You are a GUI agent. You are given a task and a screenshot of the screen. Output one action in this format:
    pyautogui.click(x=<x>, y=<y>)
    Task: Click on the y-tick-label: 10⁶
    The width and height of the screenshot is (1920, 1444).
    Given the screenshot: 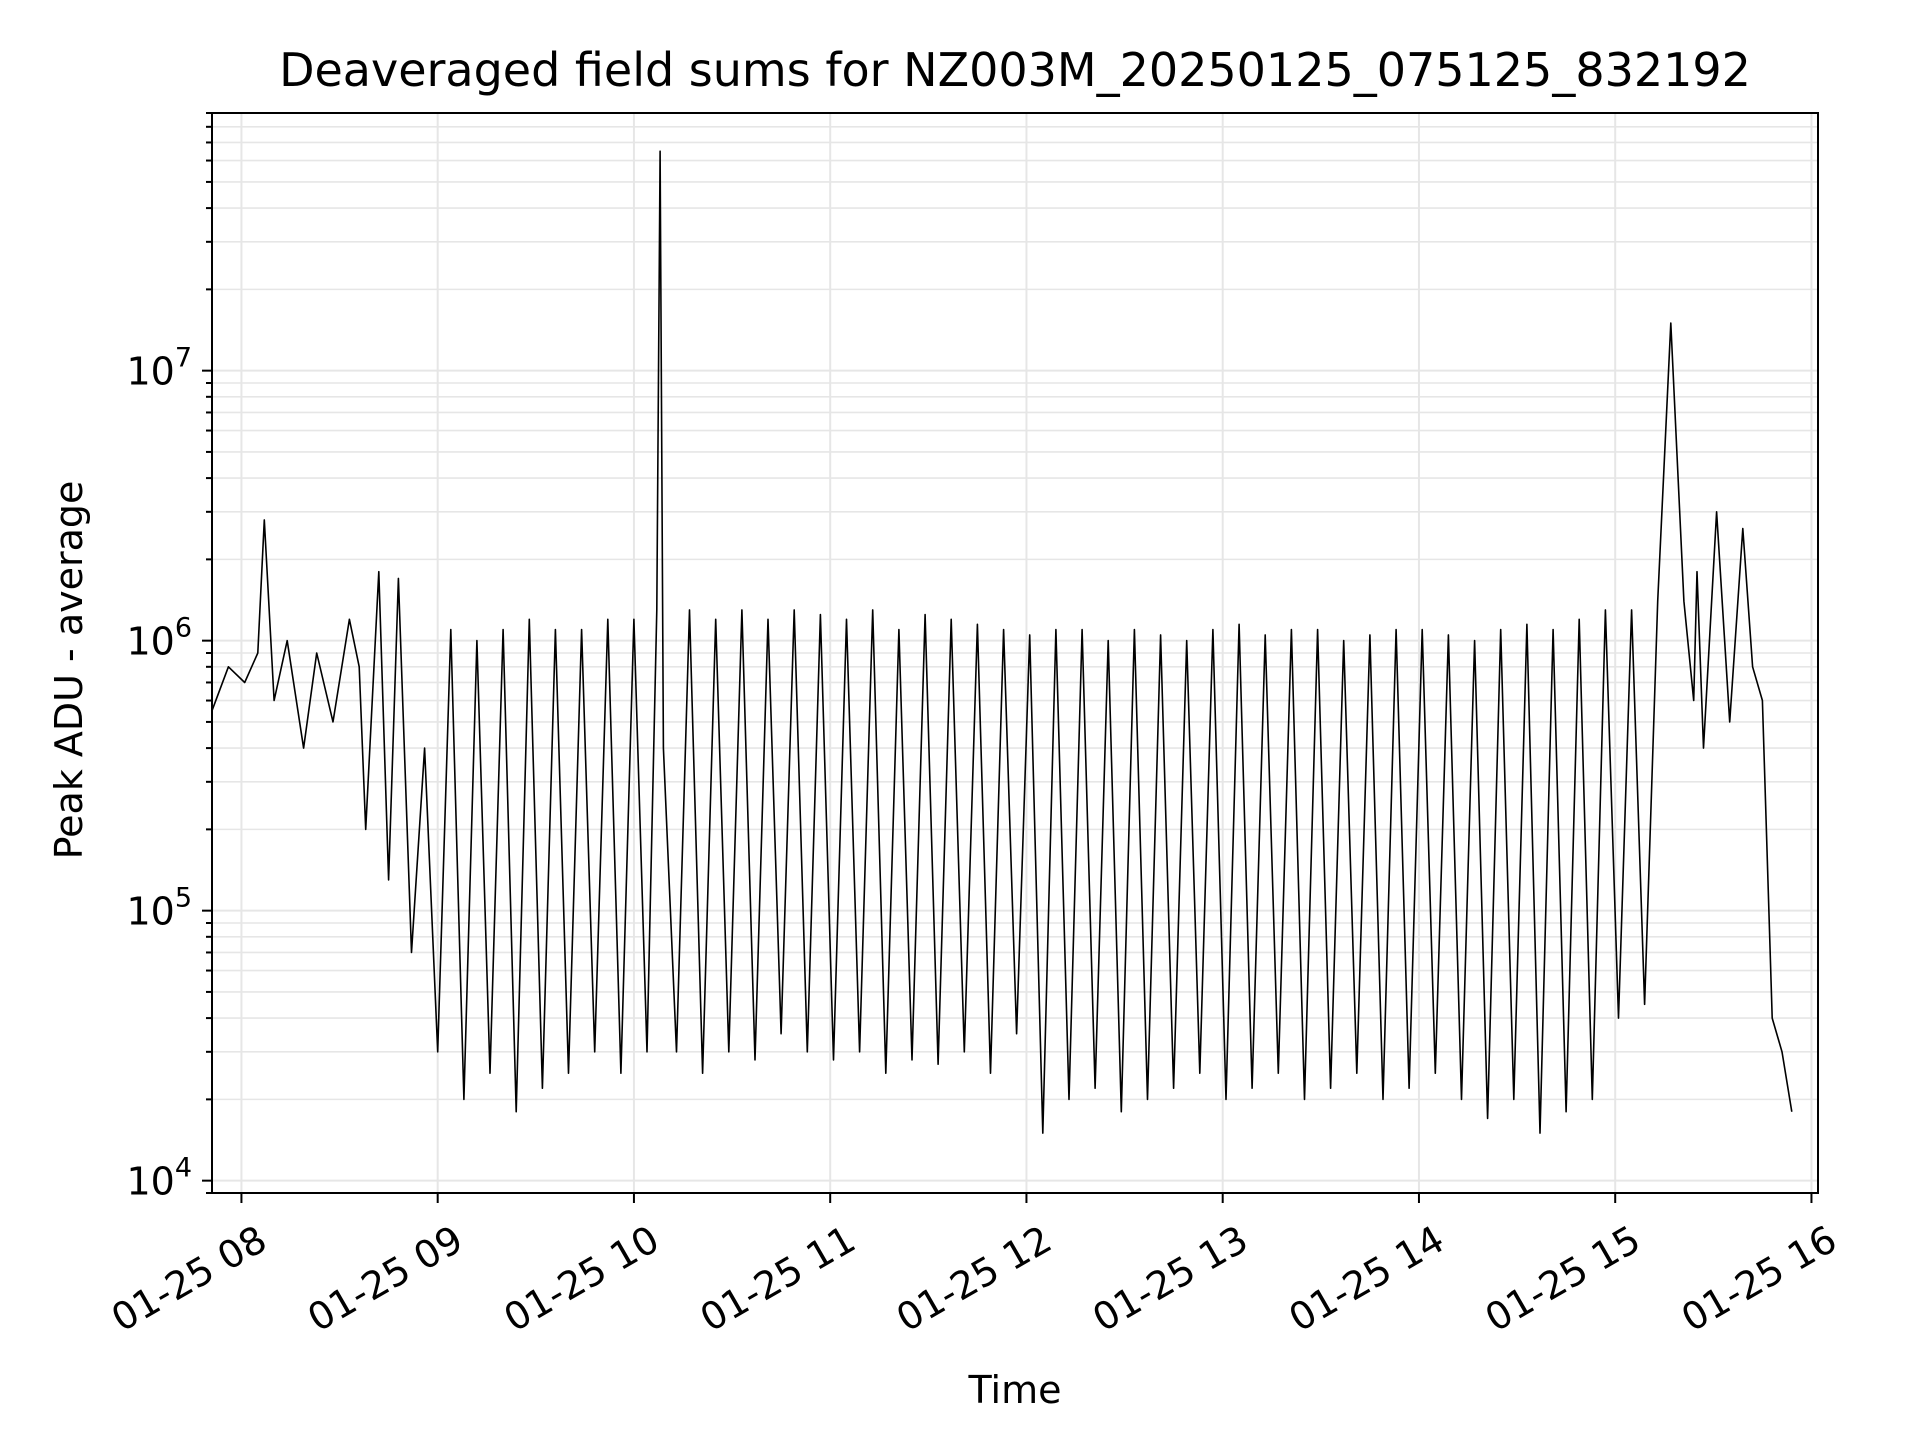 What is the action you would take?
    pyautogui.click(x=159, y=638)
    